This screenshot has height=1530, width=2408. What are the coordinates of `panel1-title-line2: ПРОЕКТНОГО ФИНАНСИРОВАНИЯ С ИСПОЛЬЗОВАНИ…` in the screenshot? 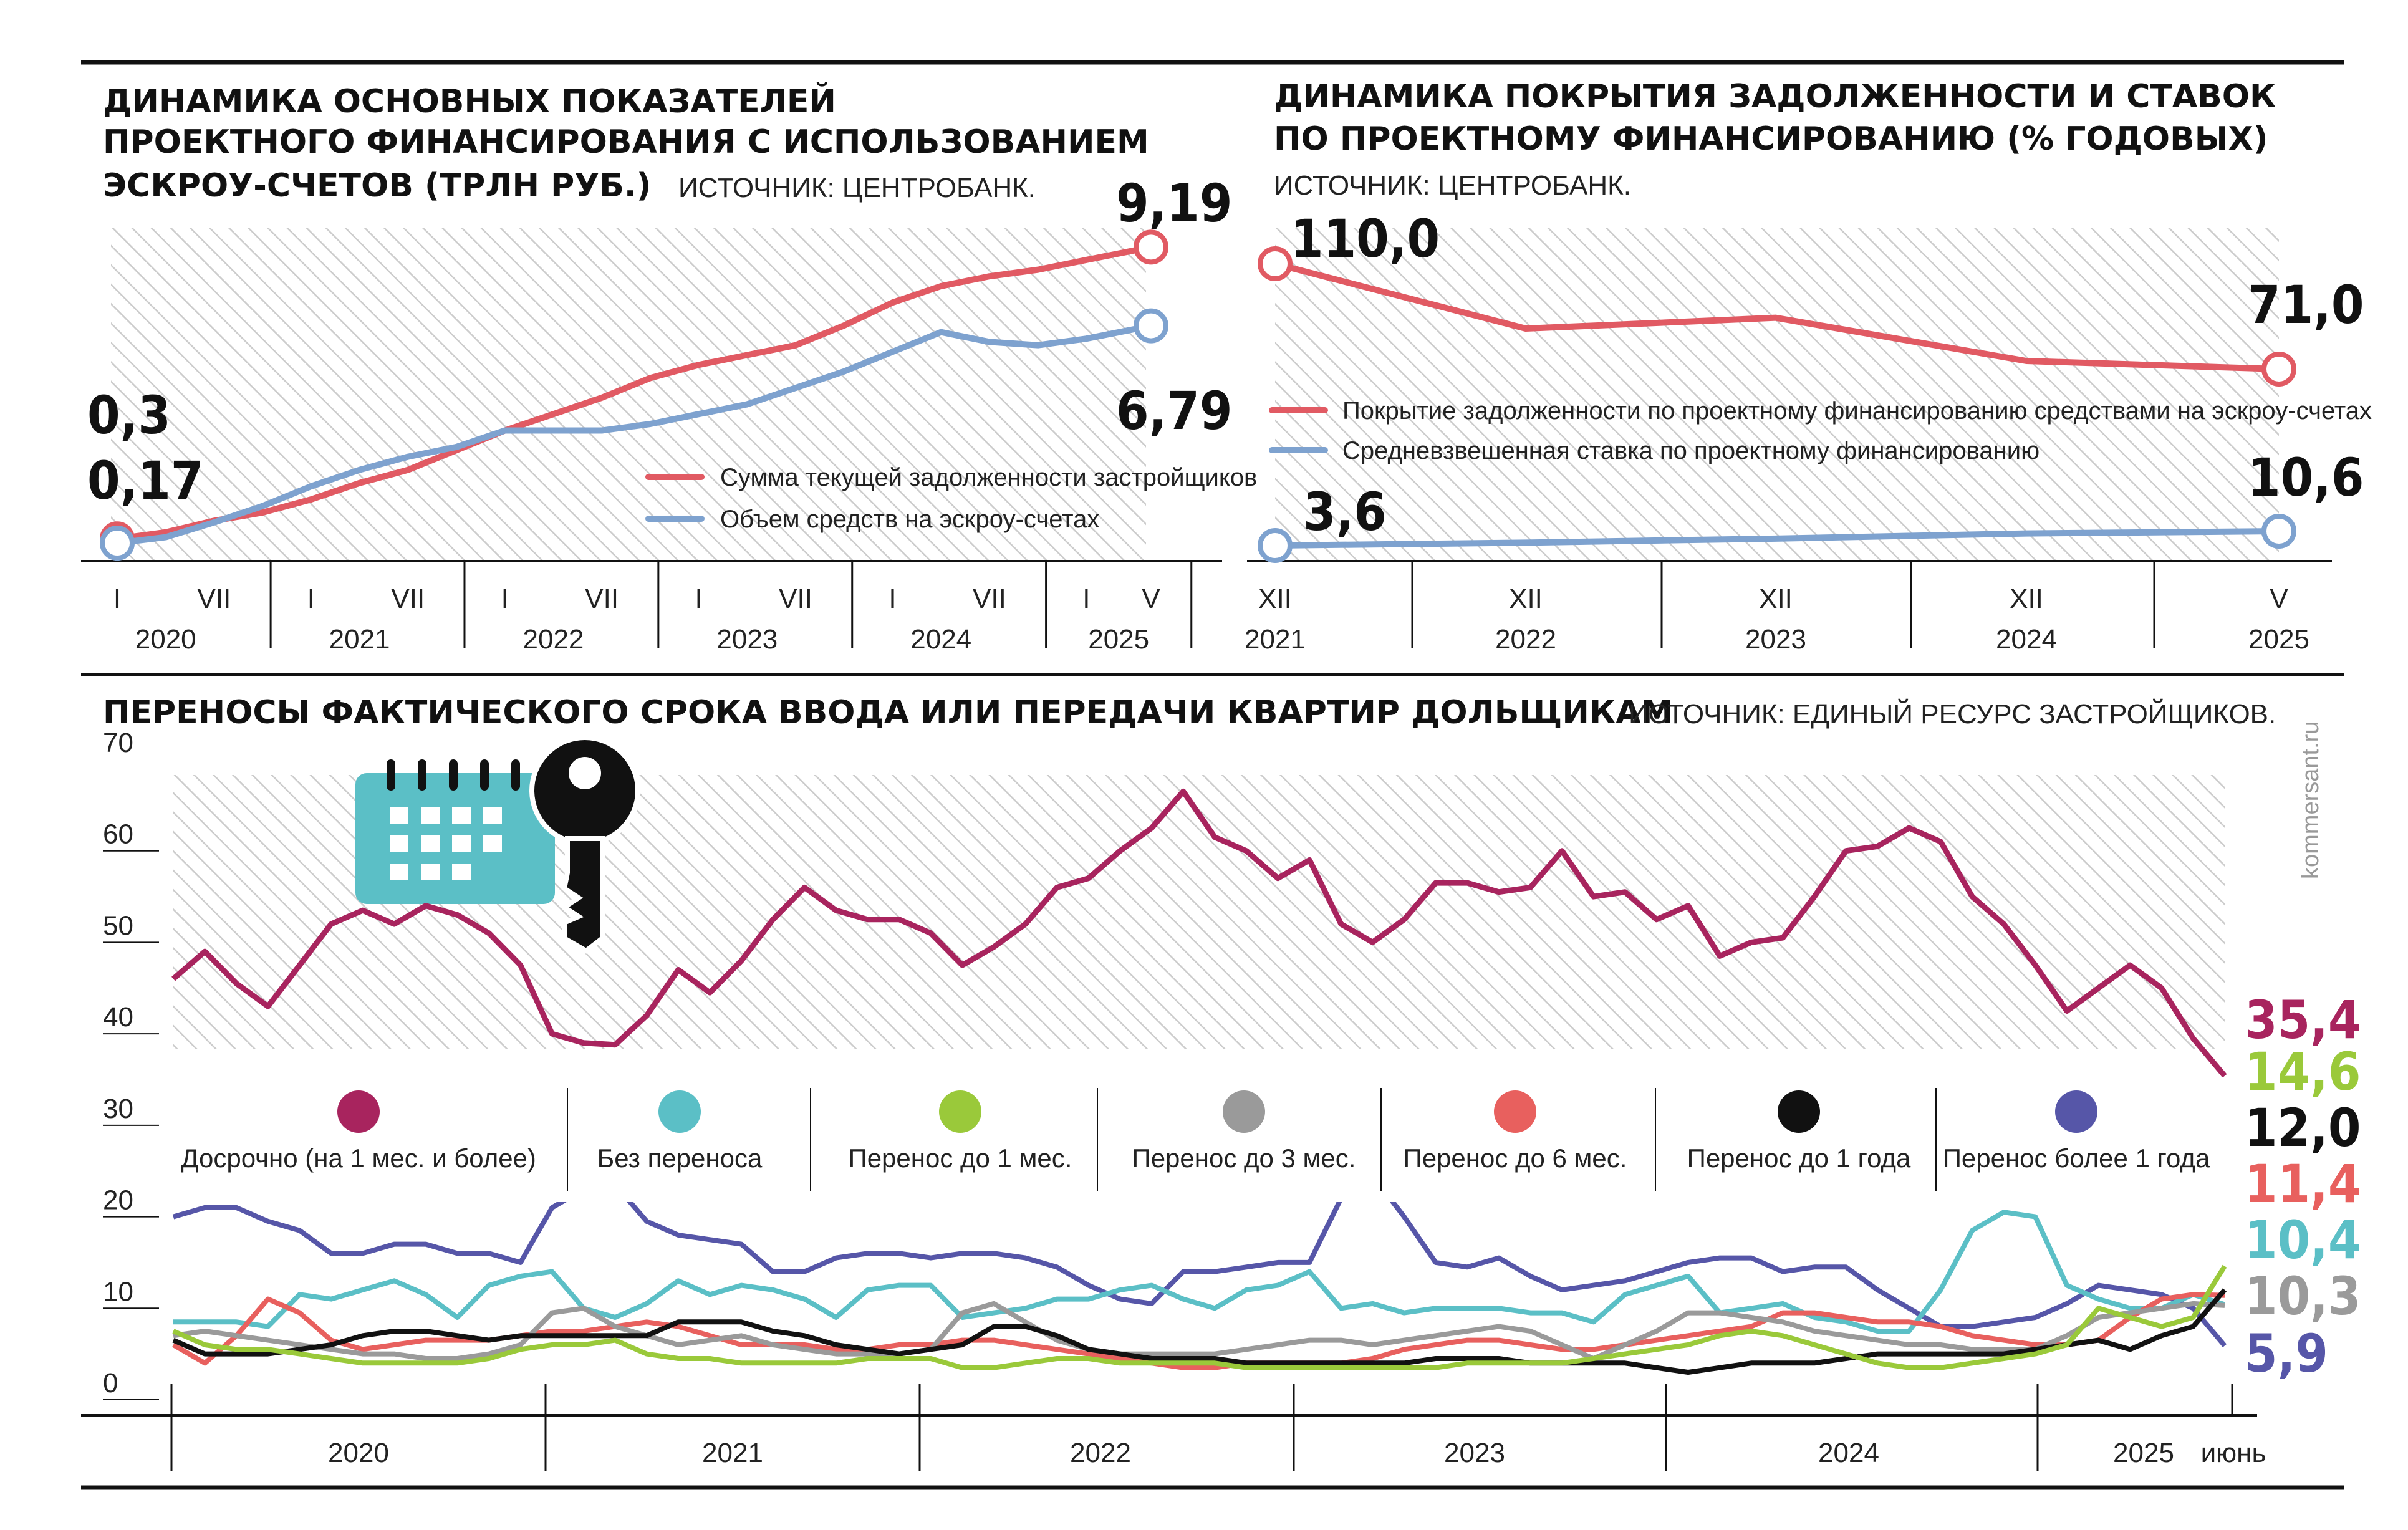 It's located at (626, 142).